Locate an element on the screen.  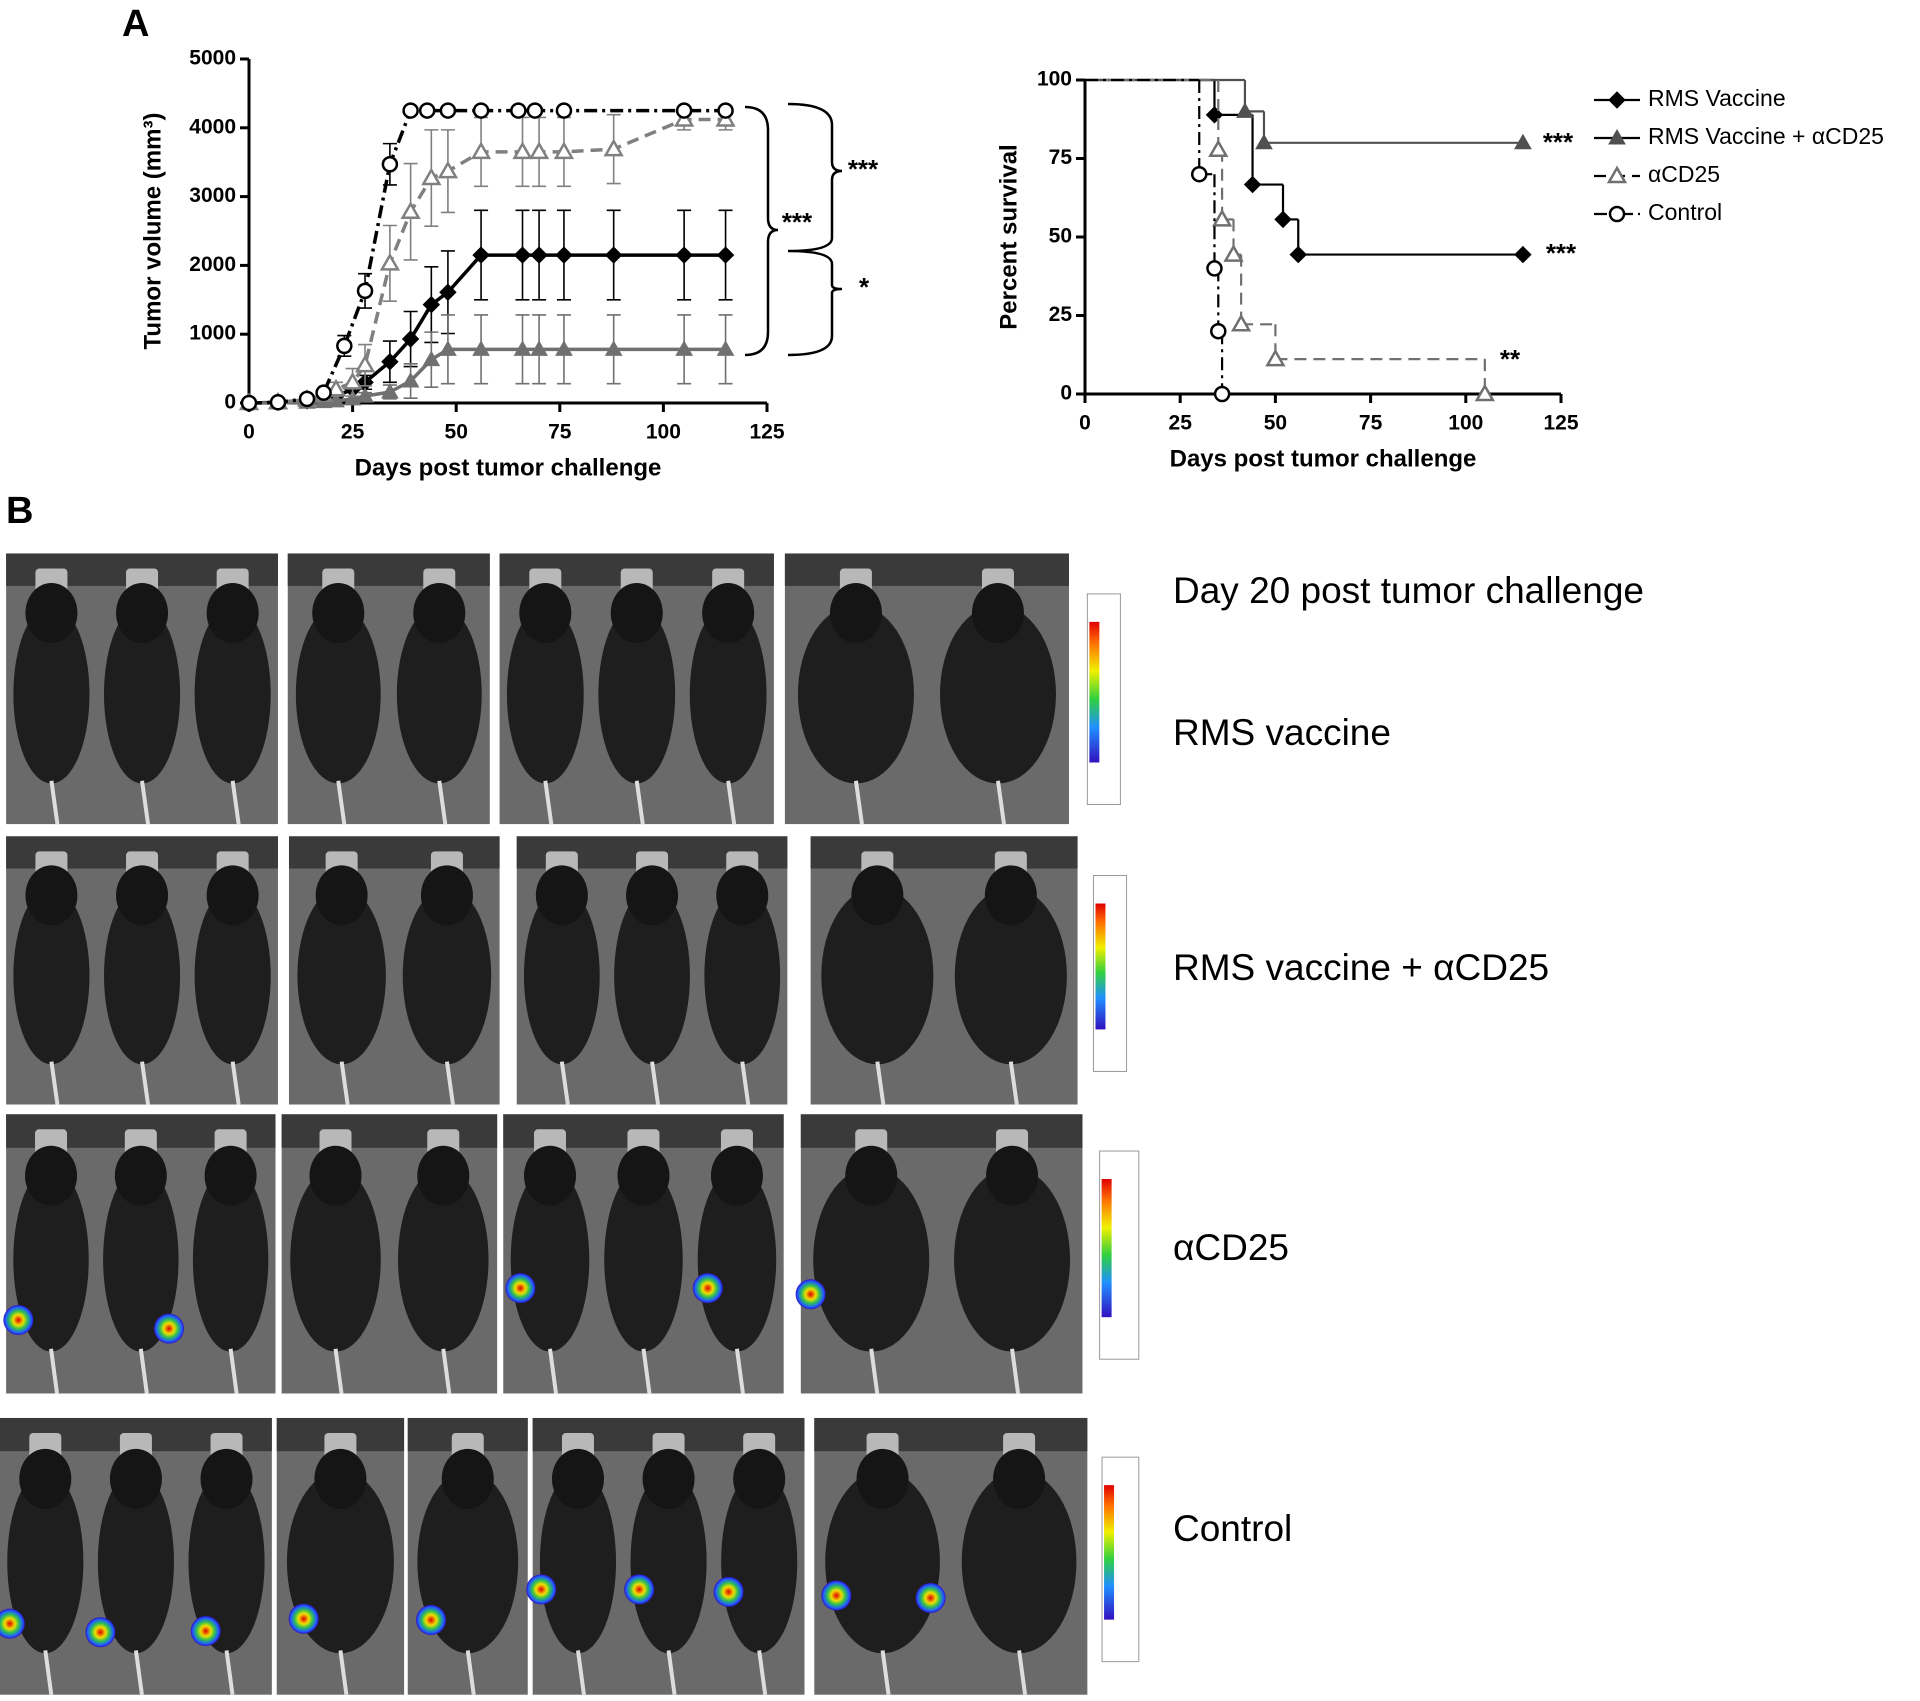
x-tick-label: 100 is located at coordinates (663, 432).